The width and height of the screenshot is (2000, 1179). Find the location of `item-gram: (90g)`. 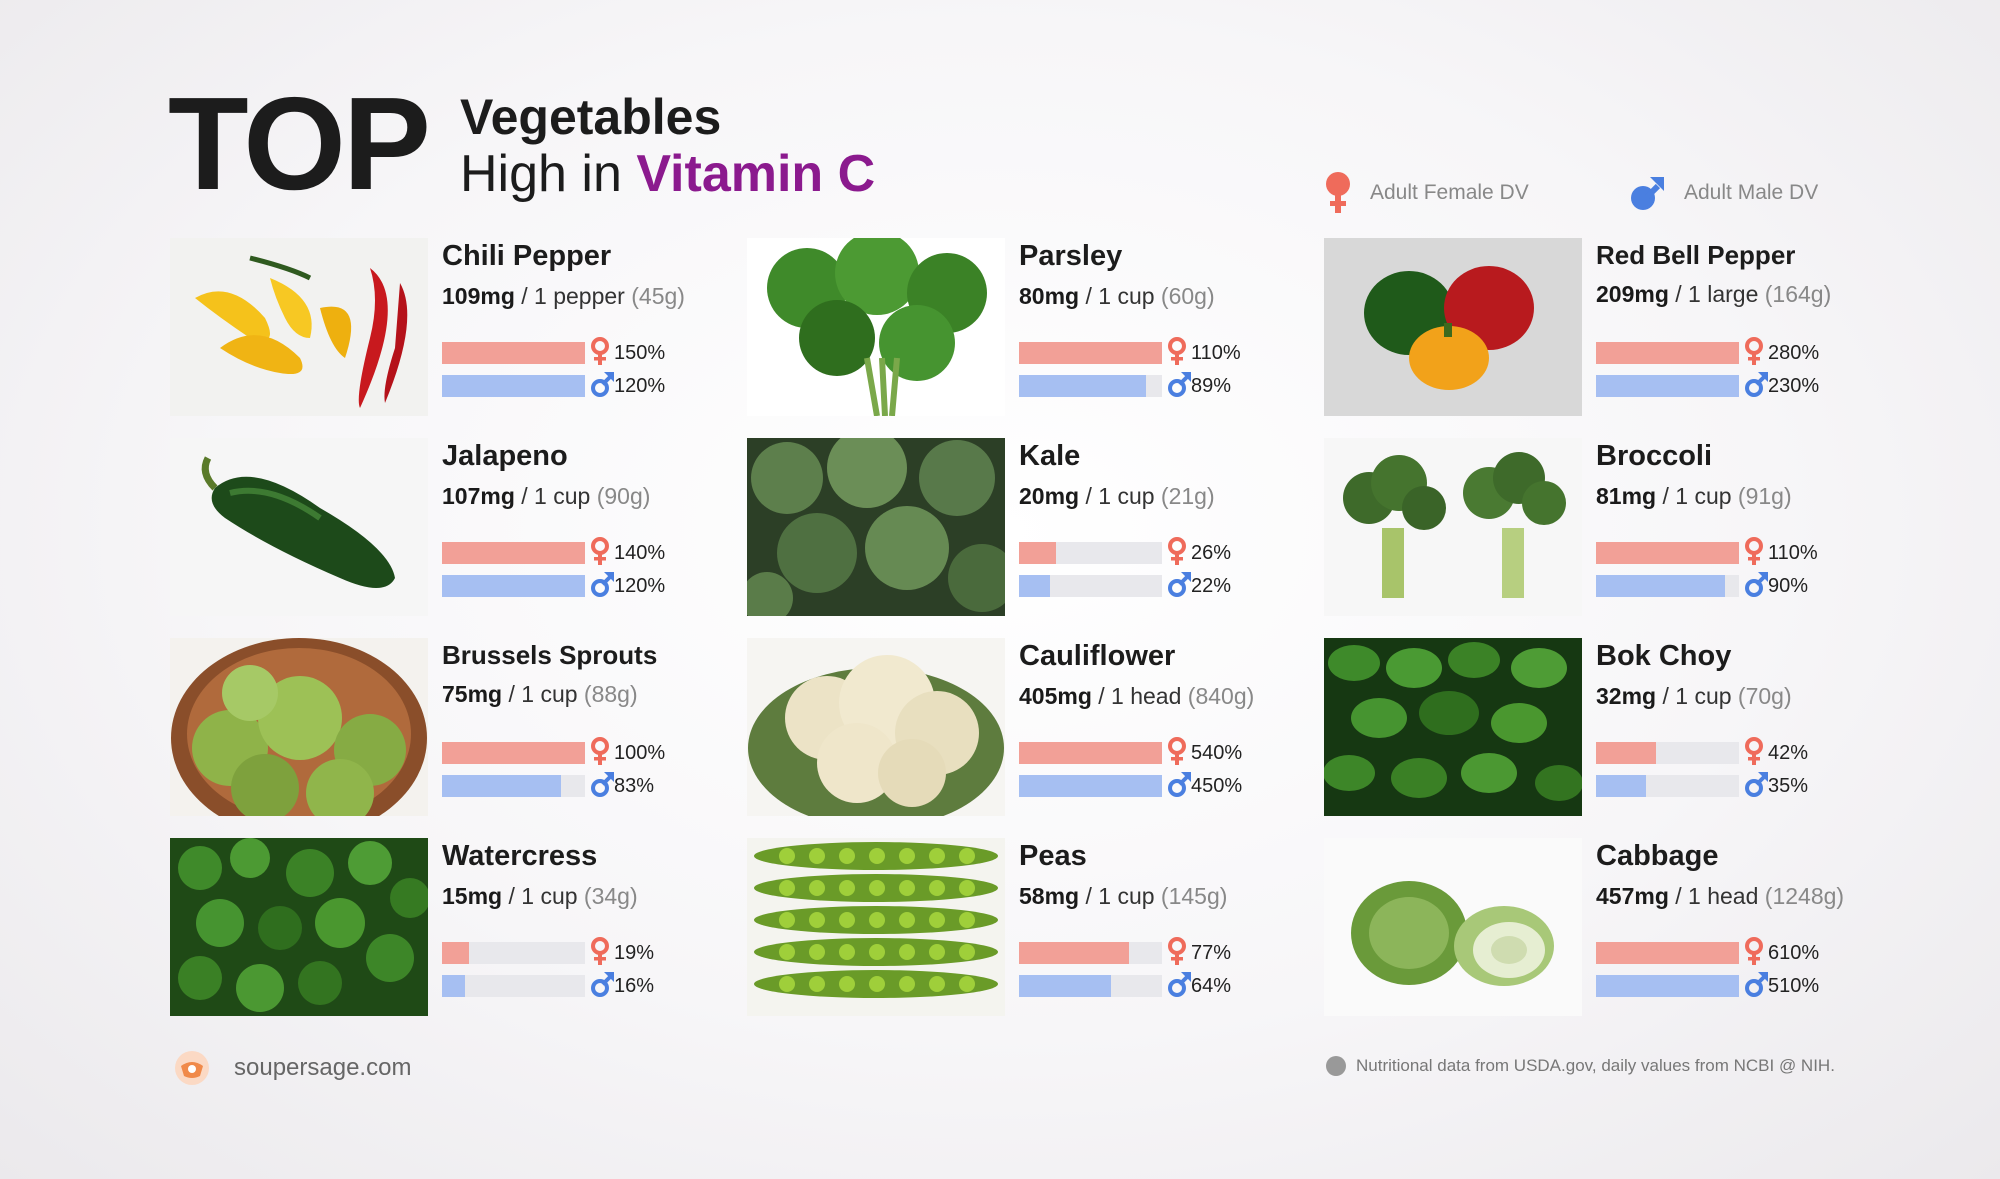

item-gram: (90g) is located at coordinates (623, 496).